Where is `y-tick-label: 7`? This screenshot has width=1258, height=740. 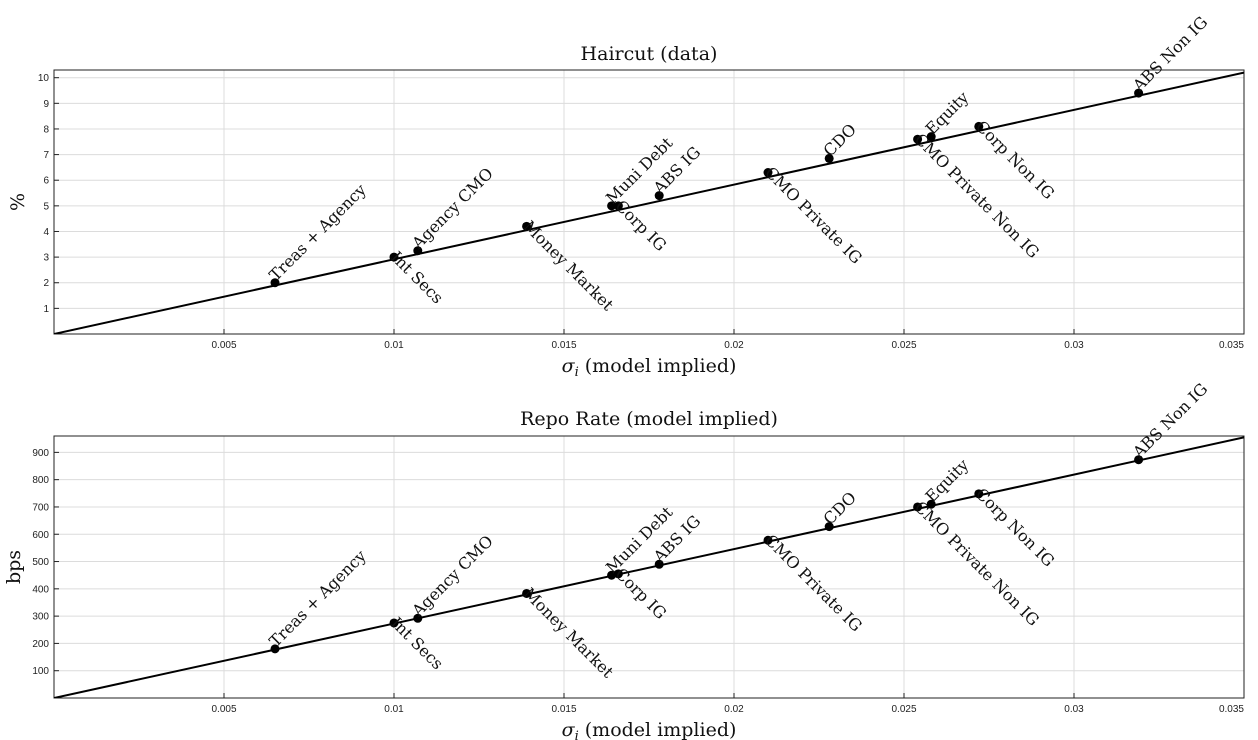
y-tick-label: 7 is located at coordinates (46, 155).